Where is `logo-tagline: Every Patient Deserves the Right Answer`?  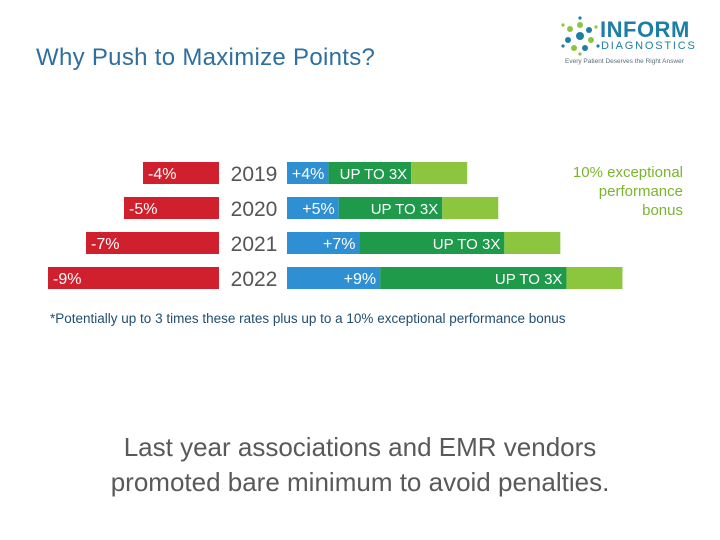 logo-tagline: Every Patient Deserves the Right Answer is located at coordinates (624, 61).